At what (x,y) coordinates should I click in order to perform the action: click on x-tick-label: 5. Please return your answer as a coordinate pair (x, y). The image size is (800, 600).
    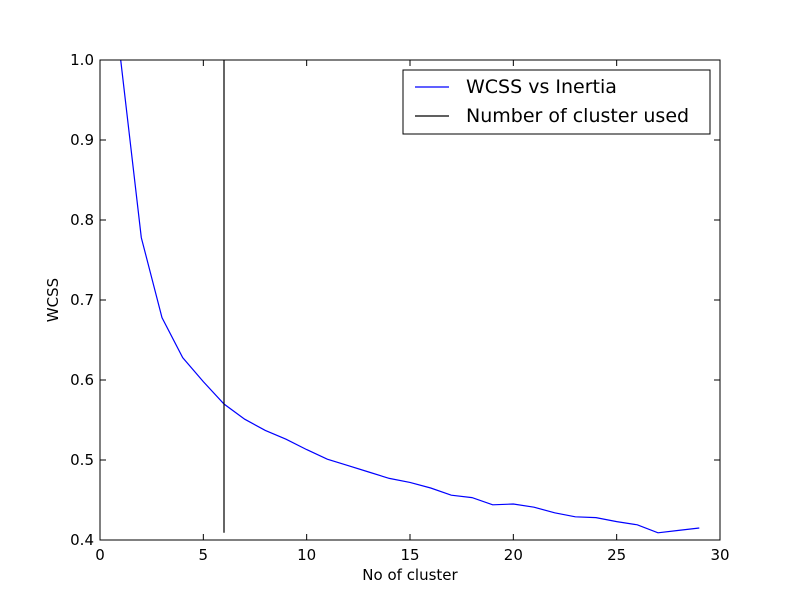
    Looking at the image, I should click on (204, 555).